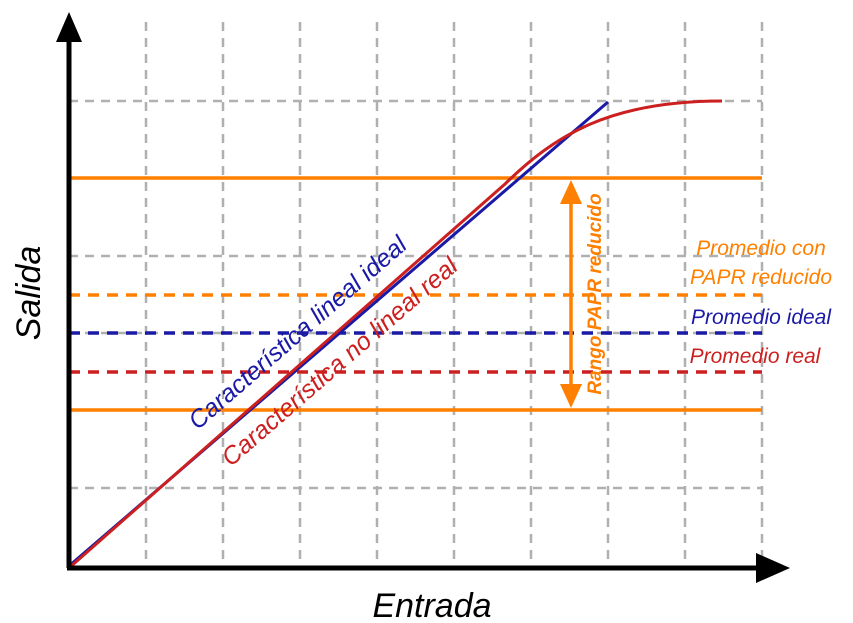 This screenshot has height=623, width=853. I want to click on y-axis-label: Salida, so click(29, 293).